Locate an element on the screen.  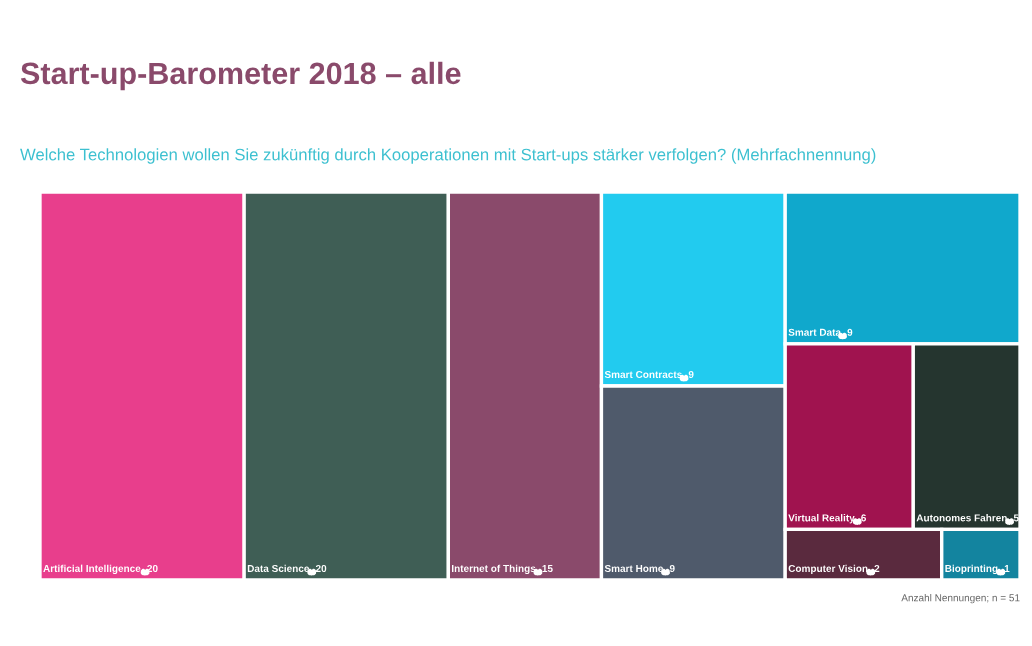
text: Welche Technologien wollen Sie zukünftig durch Kooperationen mit Start-ups stärker verfolgen? (Mehrfachnennung) is located at coordinates (448, 156).